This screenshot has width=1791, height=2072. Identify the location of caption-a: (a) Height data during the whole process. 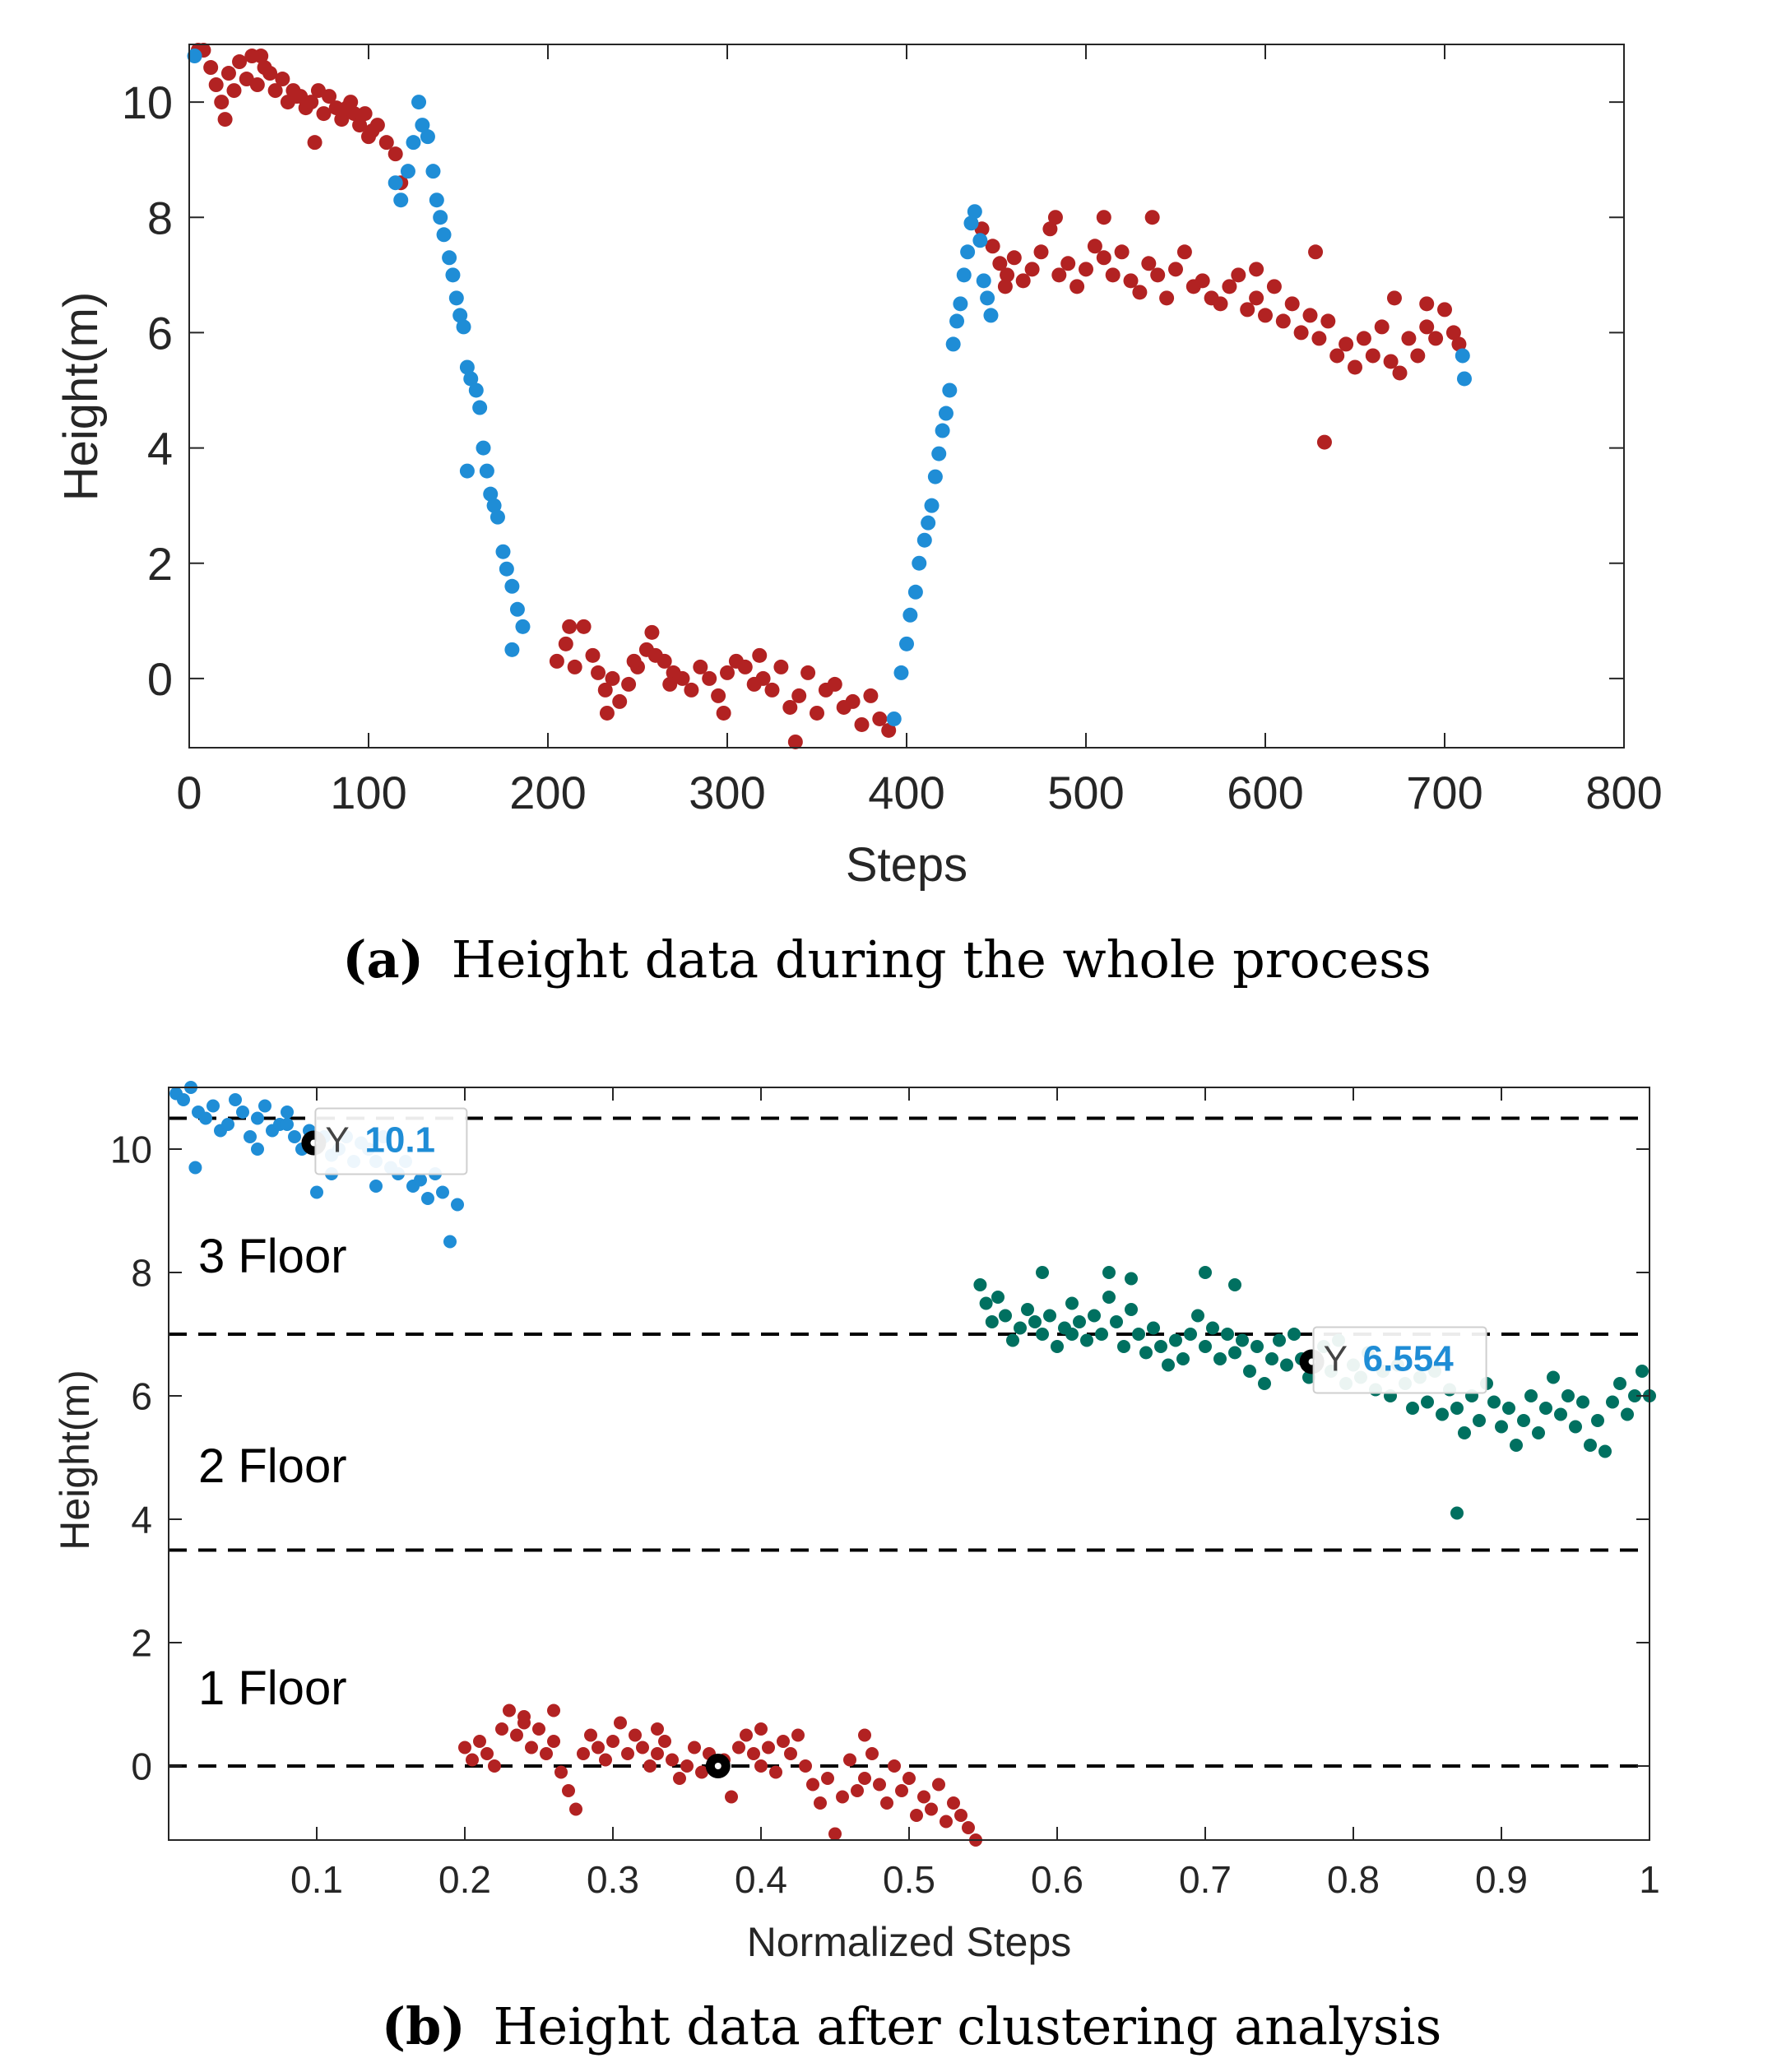
(886, 959).